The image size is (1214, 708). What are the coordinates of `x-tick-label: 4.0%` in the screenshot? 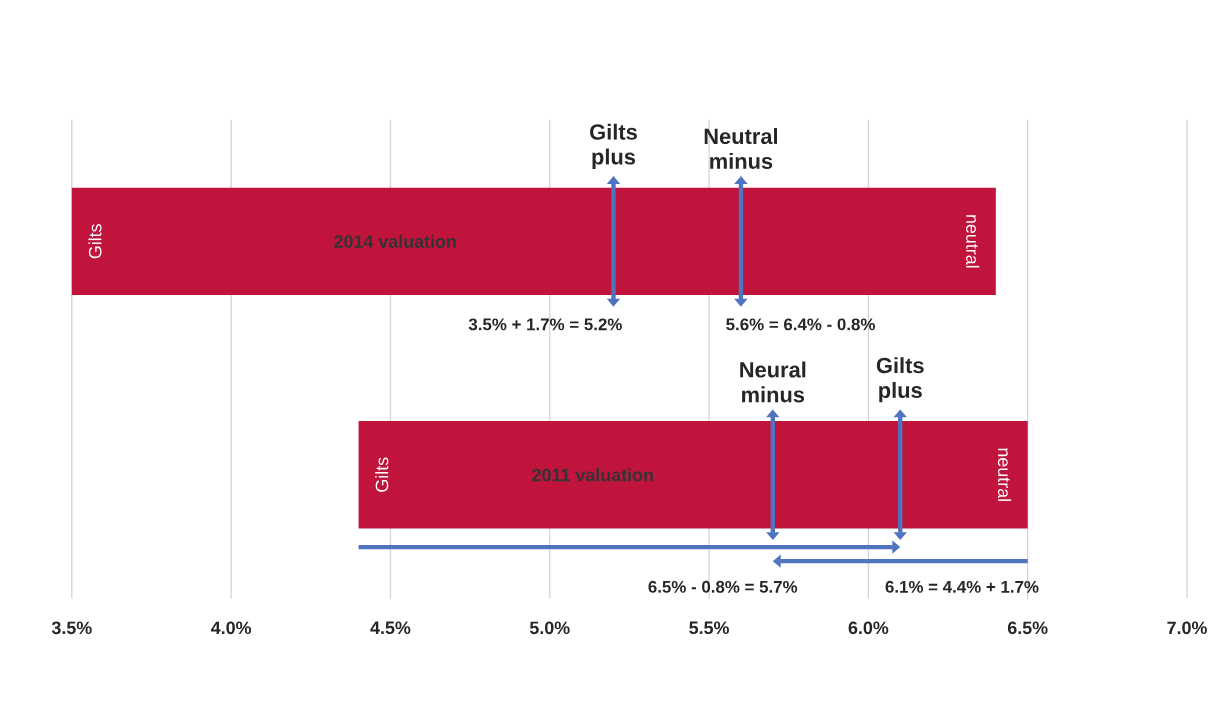 It's located at (231, 628).